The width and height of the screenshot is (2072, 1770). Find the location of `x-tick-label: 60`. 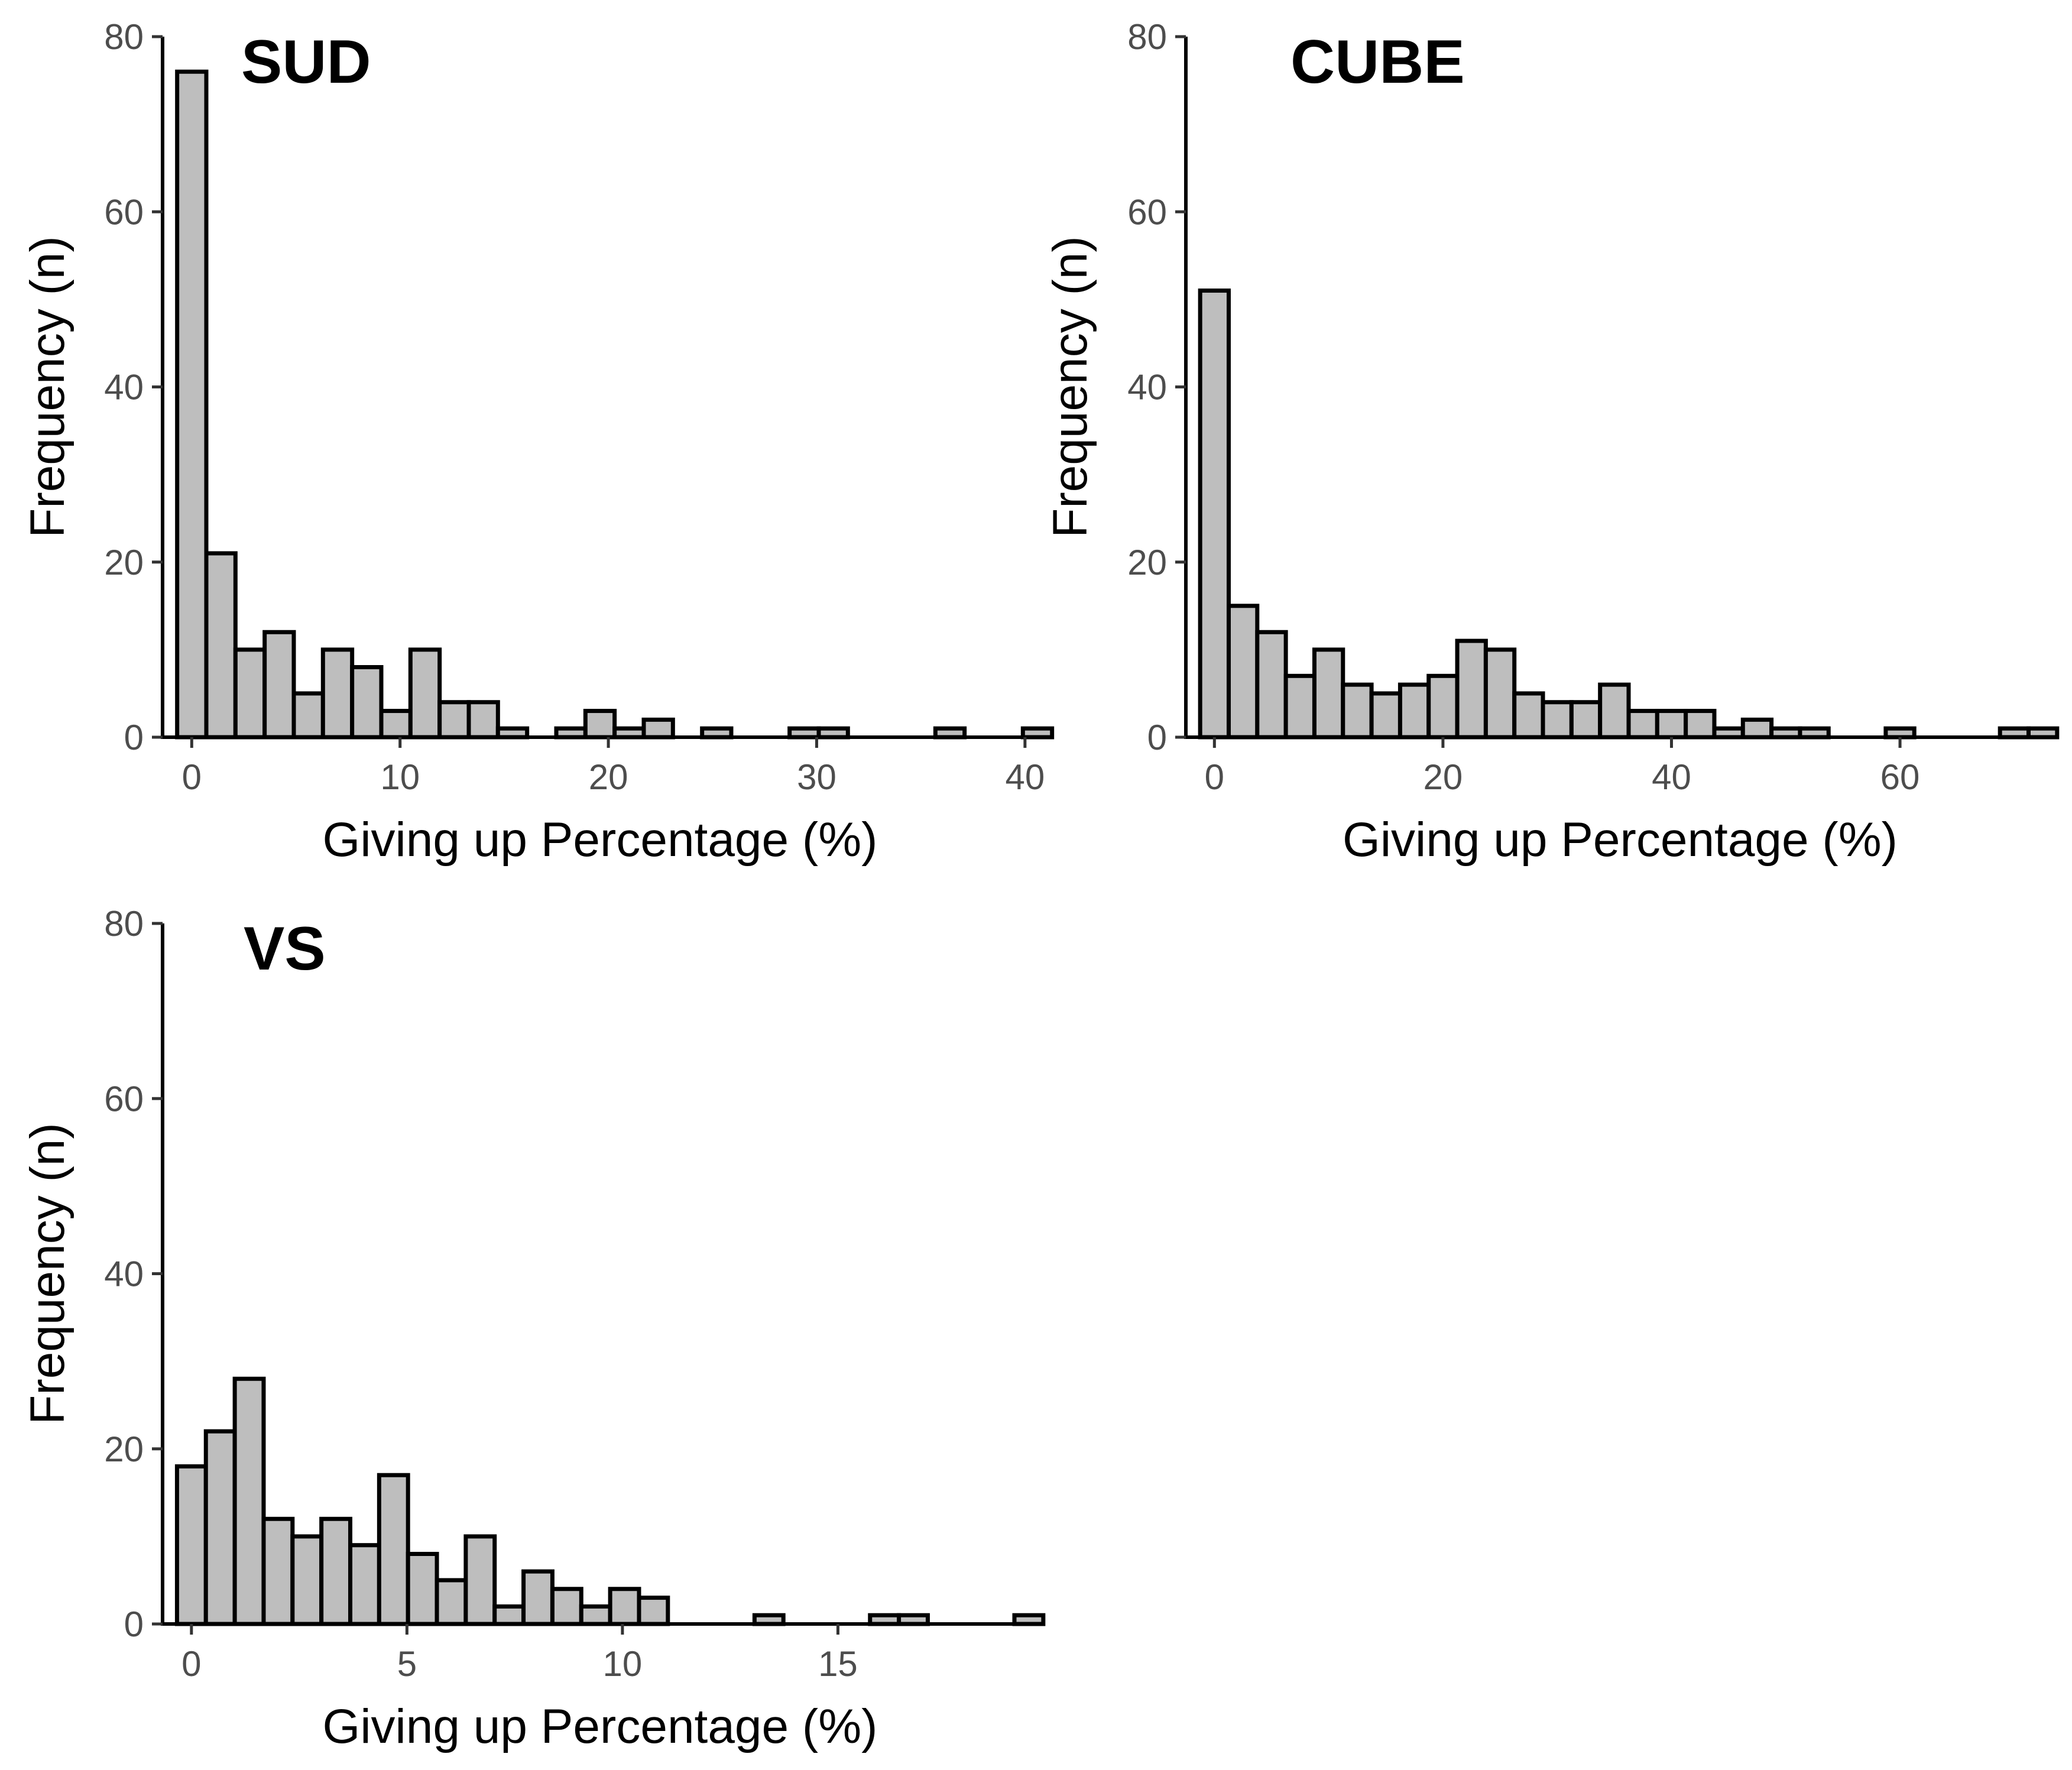

x-tick-label: 60 is located at coordinates (1900, 777).